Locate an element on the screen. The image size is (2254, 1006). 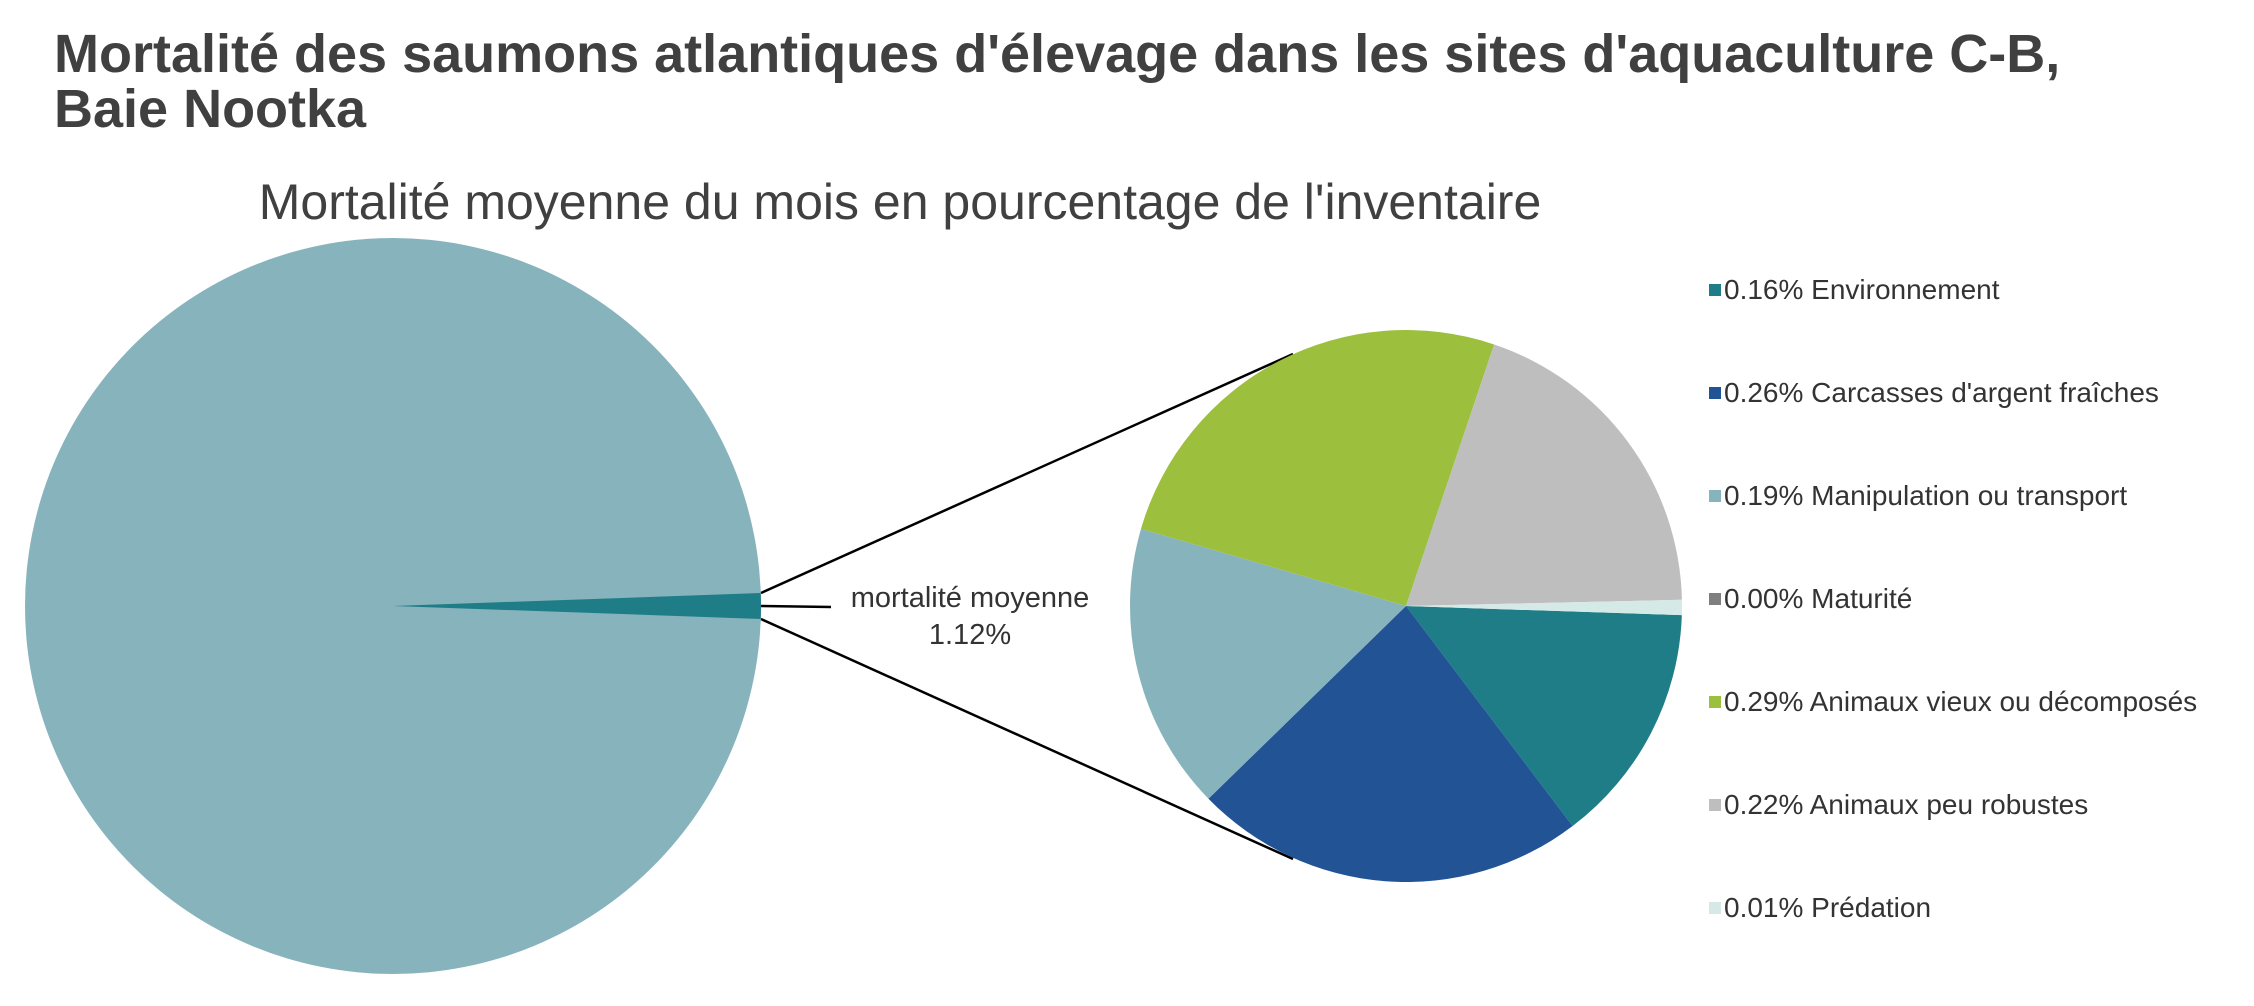
legend-item-carcasses: 0.26% Carcasses d'argent fraîches is located at coordinates (1934, 393).